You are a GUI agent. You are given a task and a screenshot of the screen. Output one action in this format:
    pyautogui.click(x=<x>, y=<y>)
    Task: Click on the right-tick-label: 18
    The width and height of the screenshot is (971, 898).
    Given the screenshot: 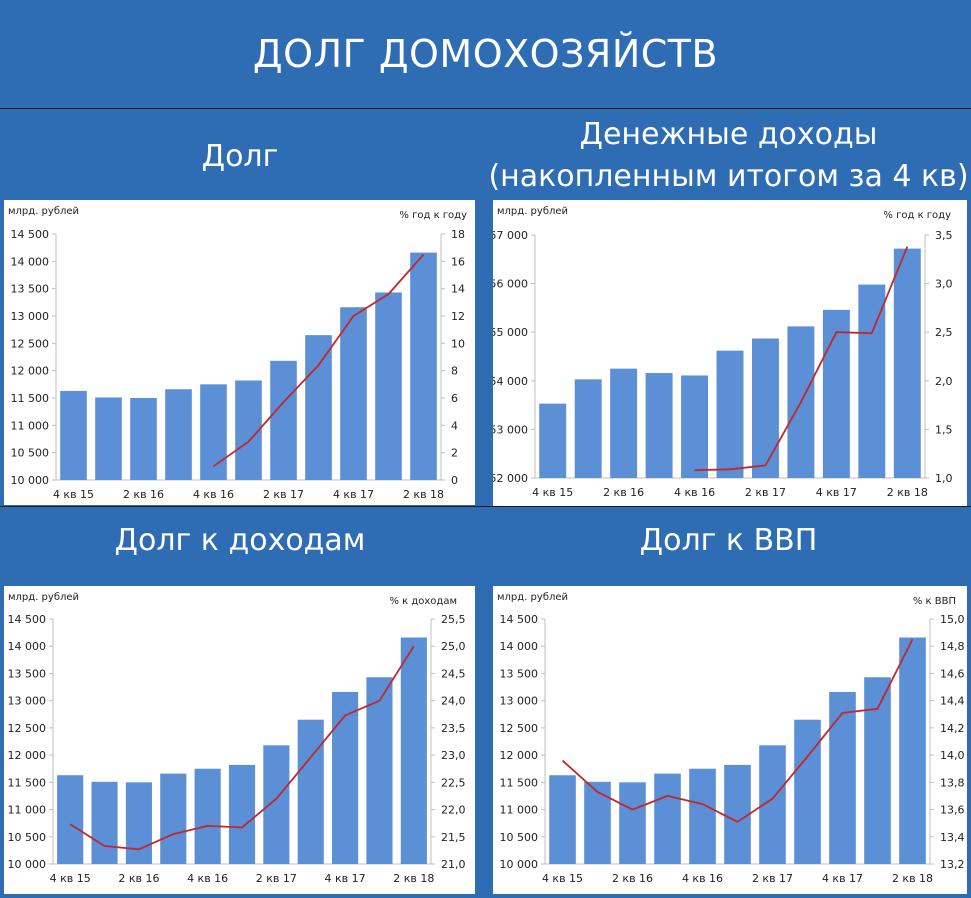 What is the action you would take?
    pyautogui.click(x=458, y=234)
    